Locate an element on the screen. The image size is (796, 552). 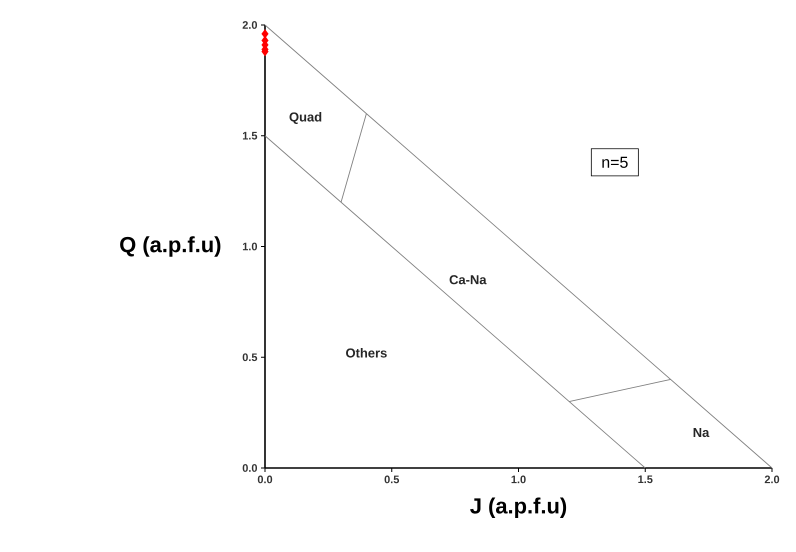
annotation: Na is located at coordinates (702, 433).